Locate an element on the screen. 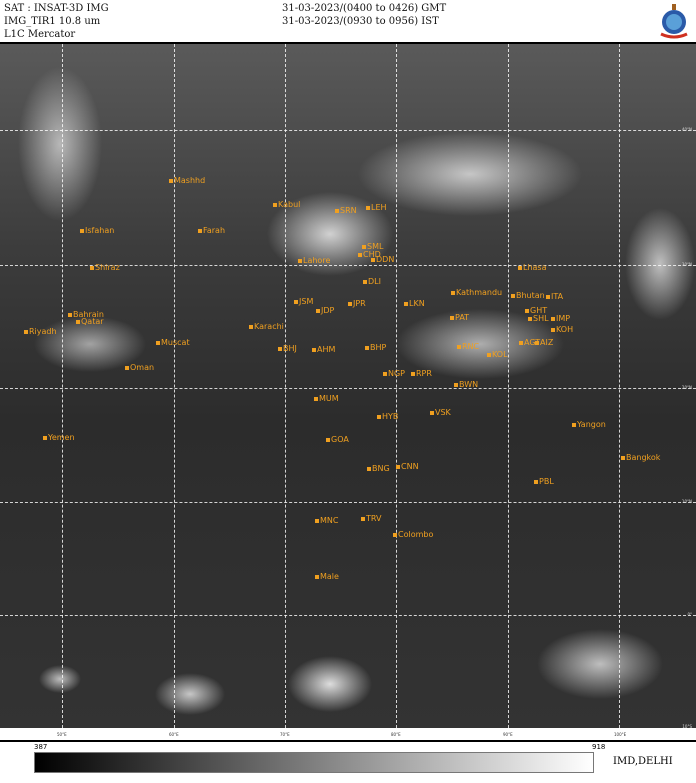 This screenshot has height=783, width=696. latitude-label: 10°S is located at coordinates (687, 726).